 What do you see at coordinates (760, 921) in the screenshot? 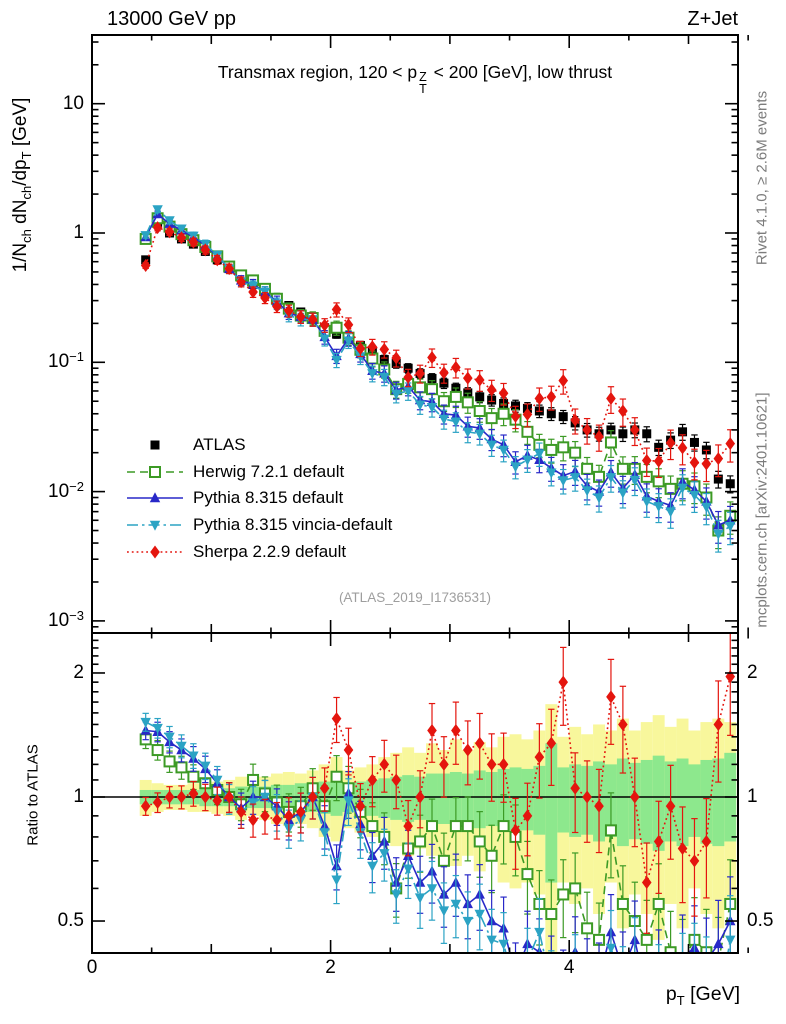
I see `ratio-y-tick-label-right: 0.5` at bounding box center [760, 921].